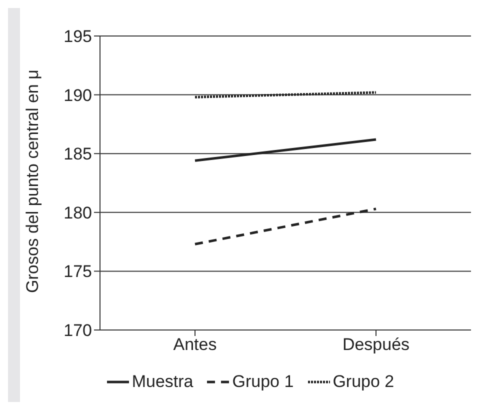  I want to click on legend-label: Grupo 2, so click(363, 382).